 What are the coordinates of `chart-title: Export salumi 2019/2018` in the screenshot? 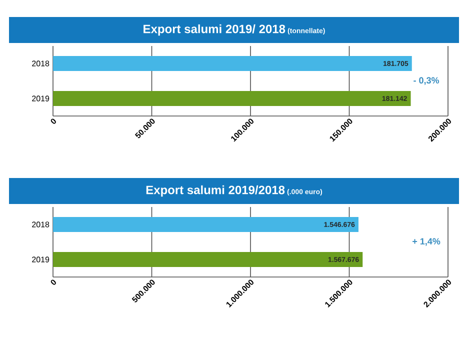 It's located at (215, 191).